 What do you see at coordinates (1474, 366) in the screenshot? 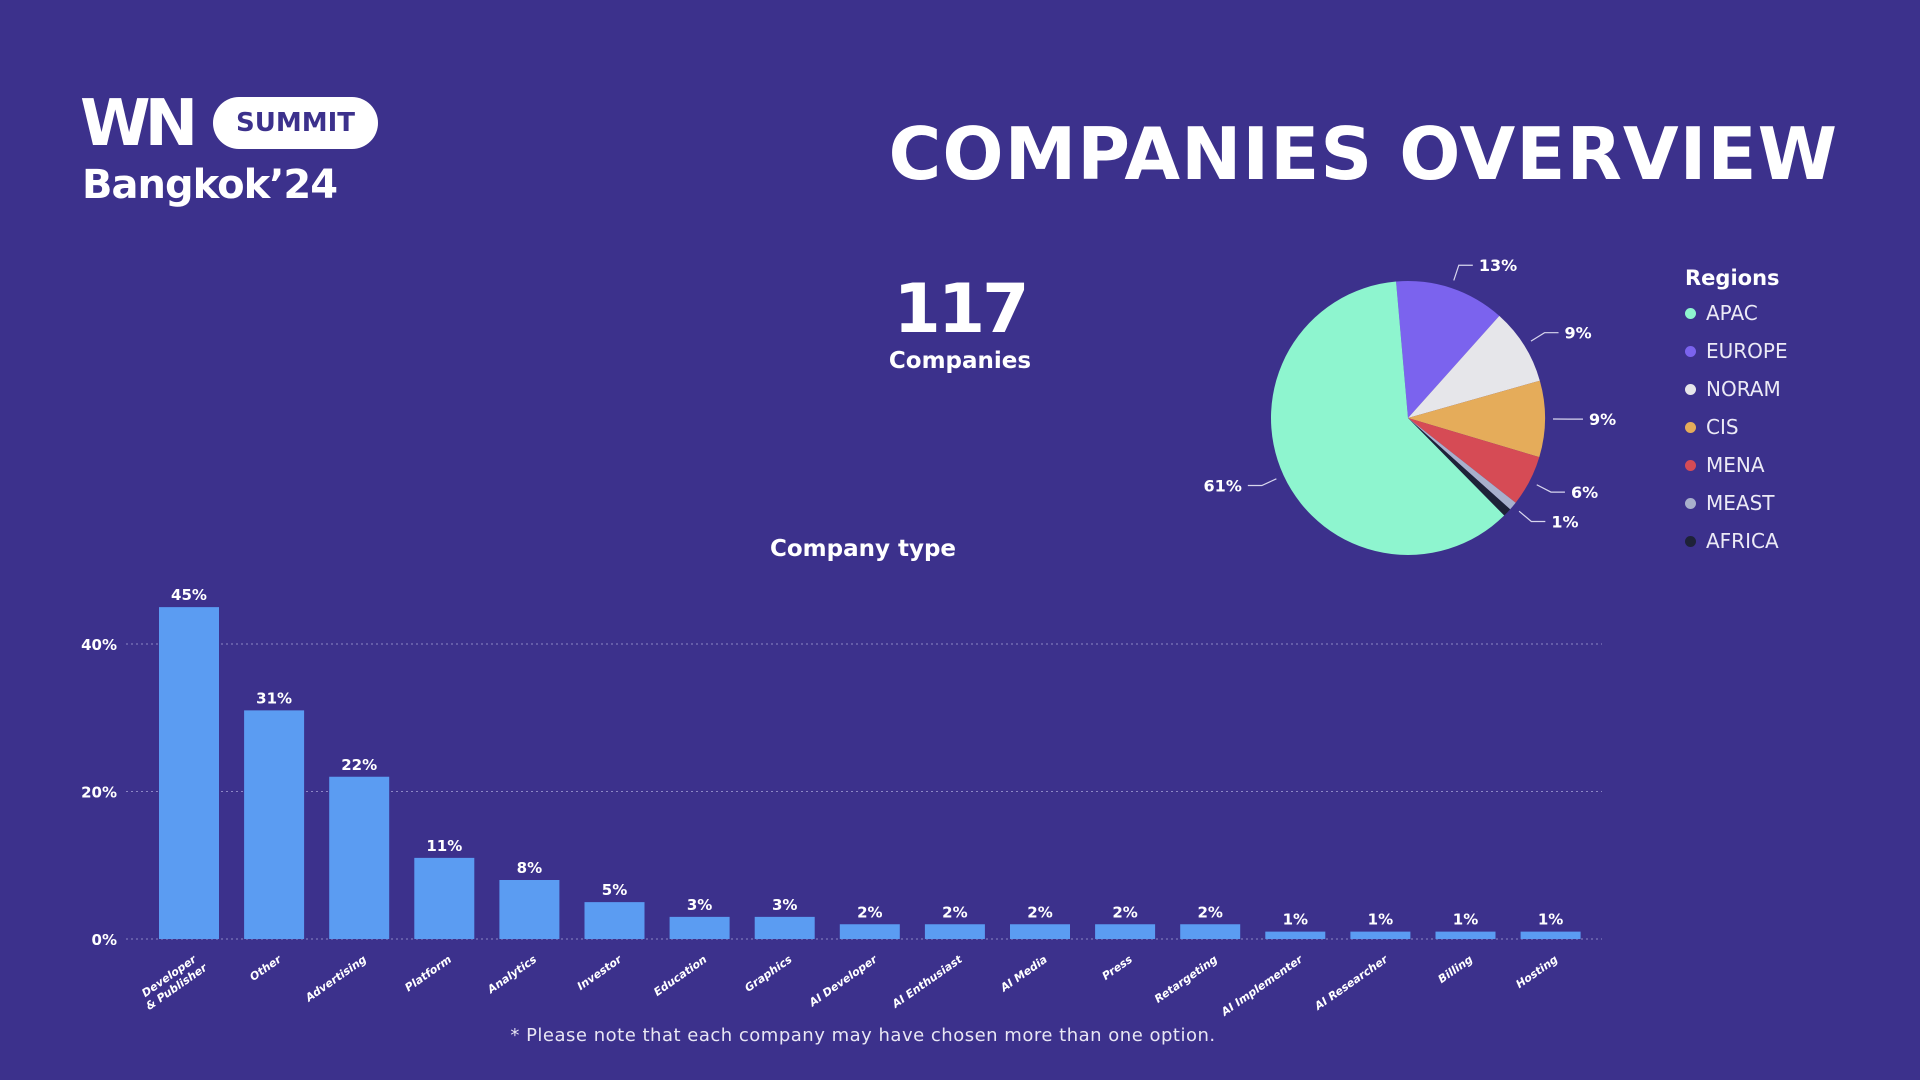
I see `pie-slice-noram` at bounding box center [1474, 366].